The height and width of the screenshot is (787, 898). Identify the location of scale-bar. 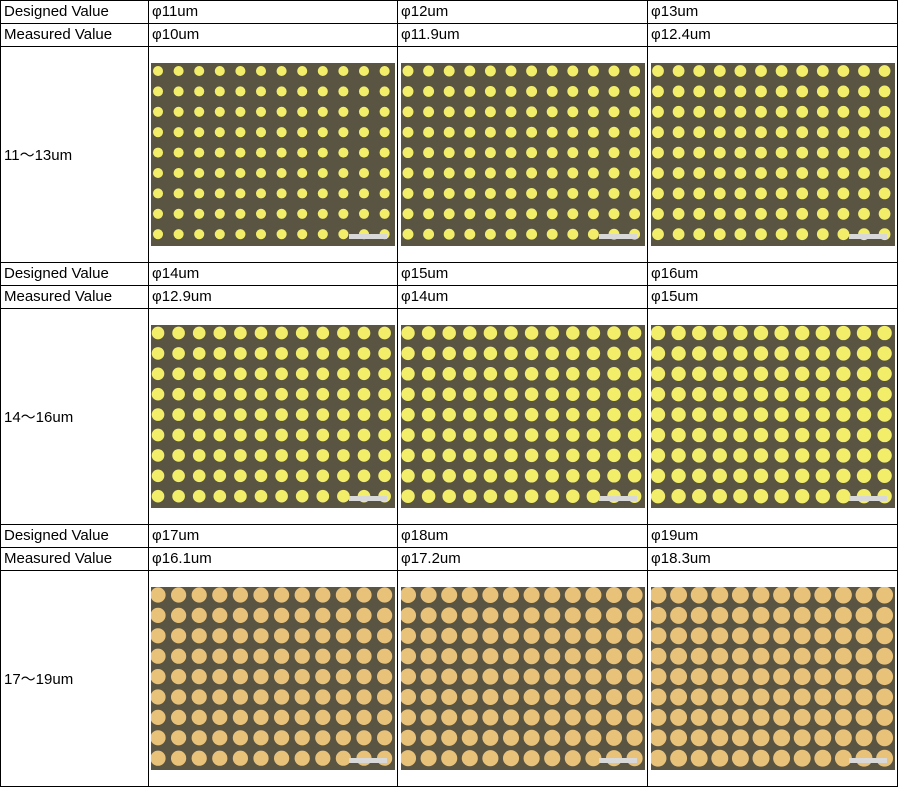
(368, 760).